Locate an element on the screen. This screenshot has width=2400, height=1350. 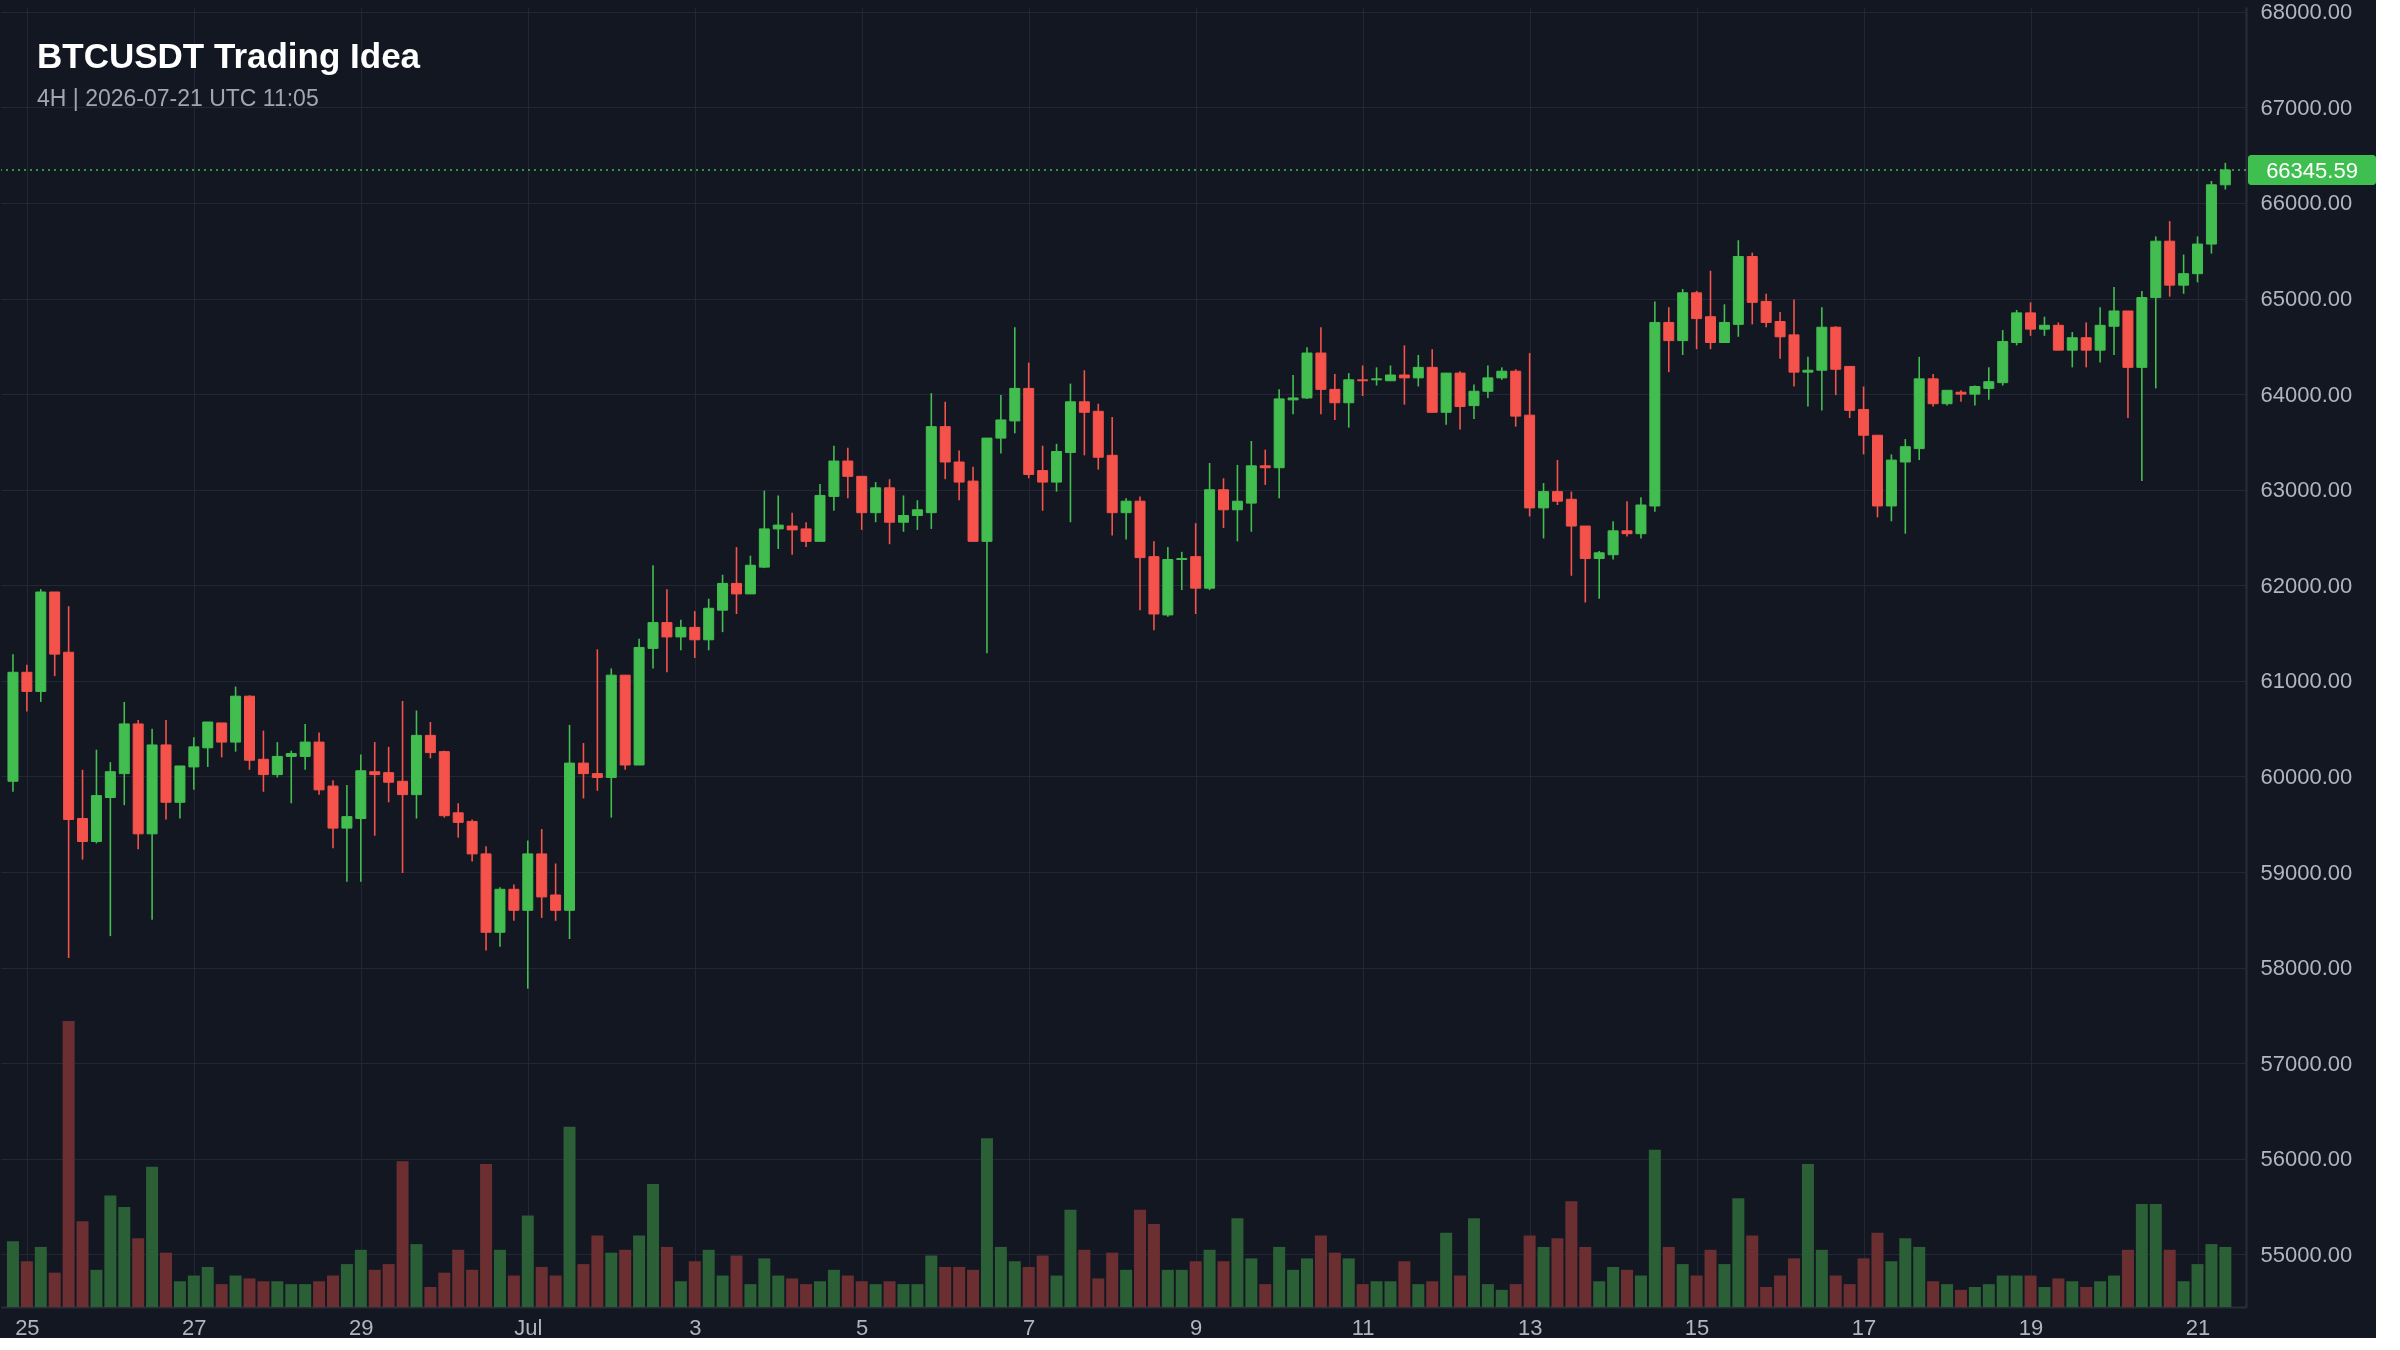
x-tick-label: 15 is located at coordinates (1697, 1327).